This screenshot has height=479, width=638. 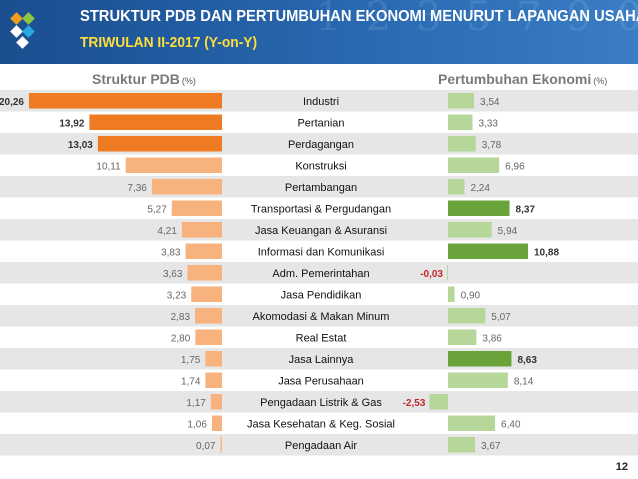 What do you see at coordinates (321, 252) in the screenshot?
I see `category-label: Informasi dan Komunikasi` at bounding box center [321, 252].